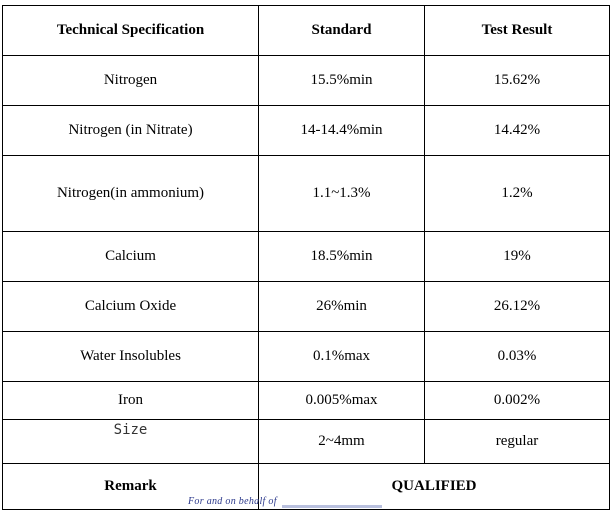  What do you see at coordinates (517, 356) in the screenshot?
I see `result-cell: 0.03%` at bounding box center [517, 356].